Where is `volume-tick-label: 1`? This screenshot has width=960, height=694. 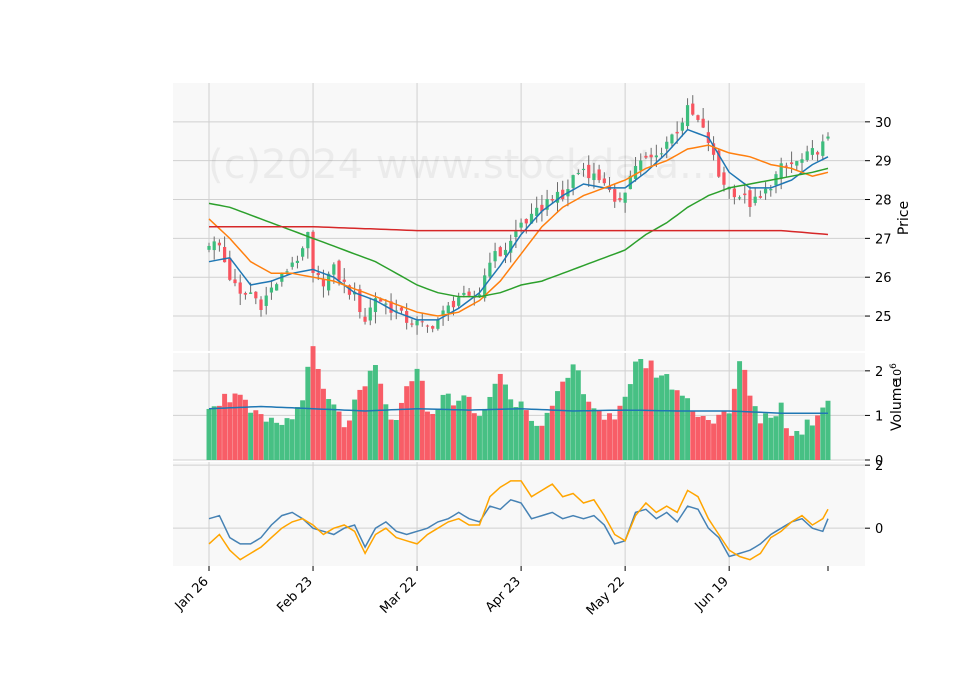
volume-tick-label: 1 is located at coordinates (879, 416).